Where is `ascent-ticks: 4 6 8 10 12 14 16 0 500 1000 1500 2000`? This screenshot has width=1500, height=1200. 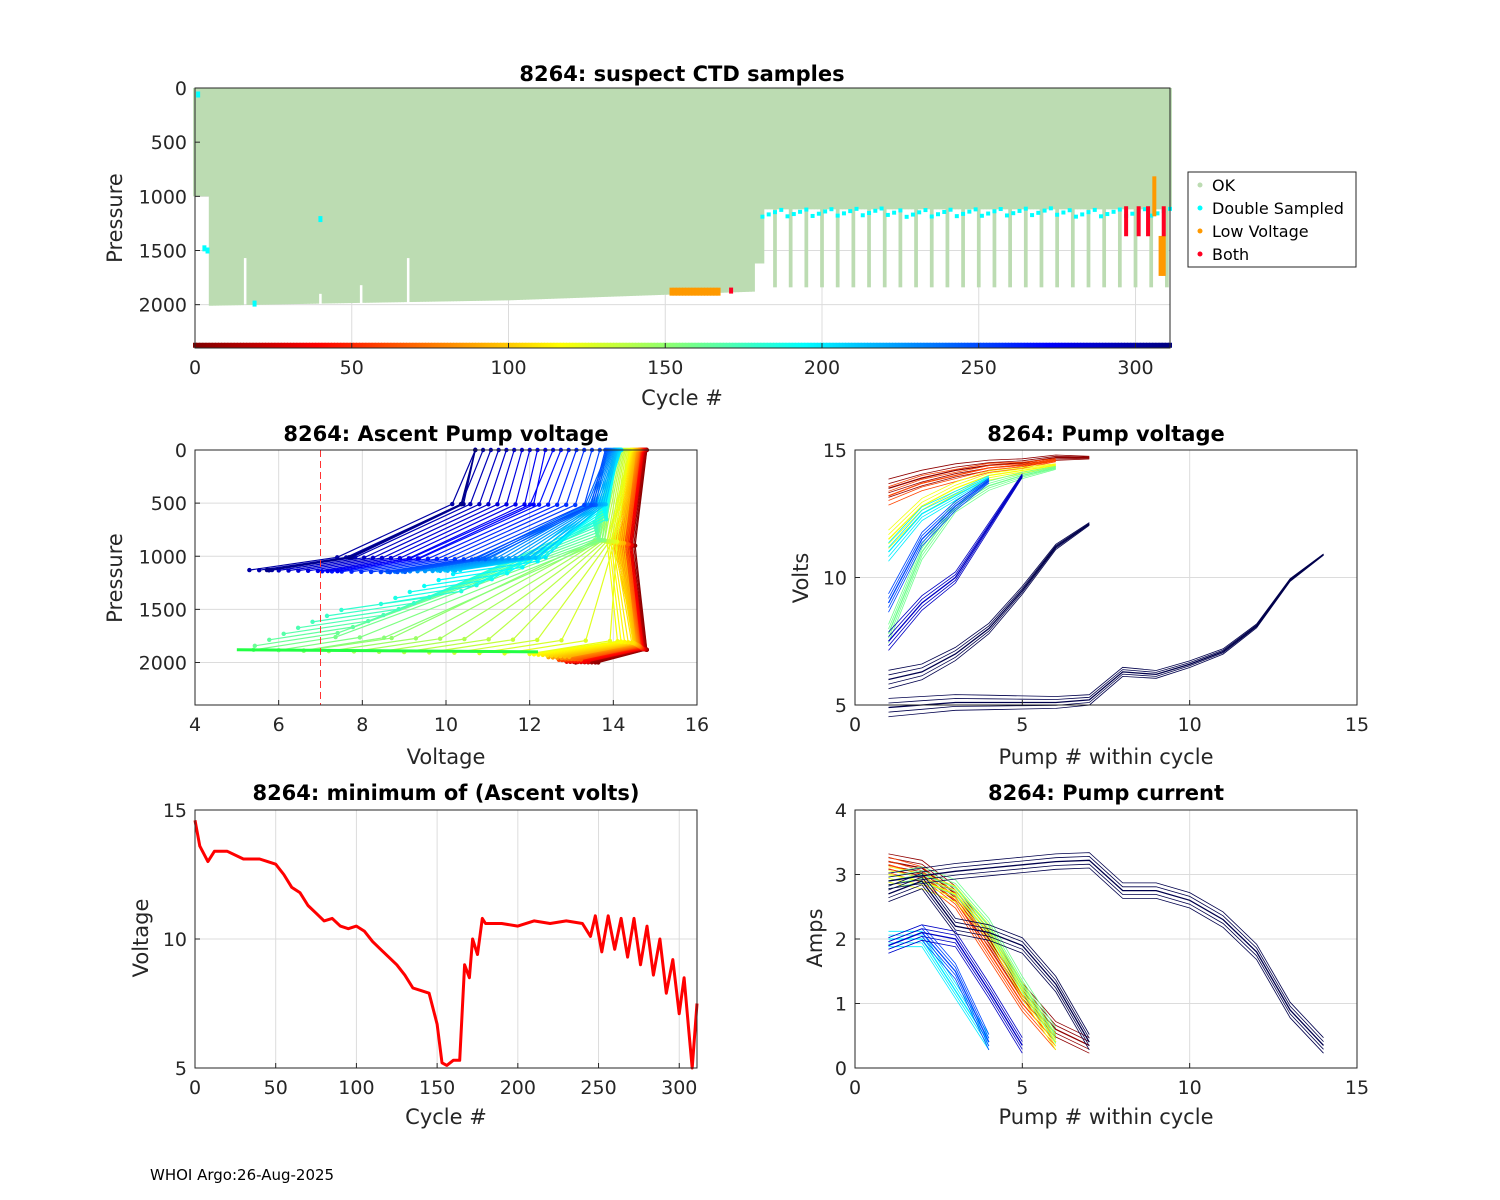 ascent-ticks: 4 6 8 10 12 14 16 0 500 1000 1500 2000 is located at coordinates (424, 588).